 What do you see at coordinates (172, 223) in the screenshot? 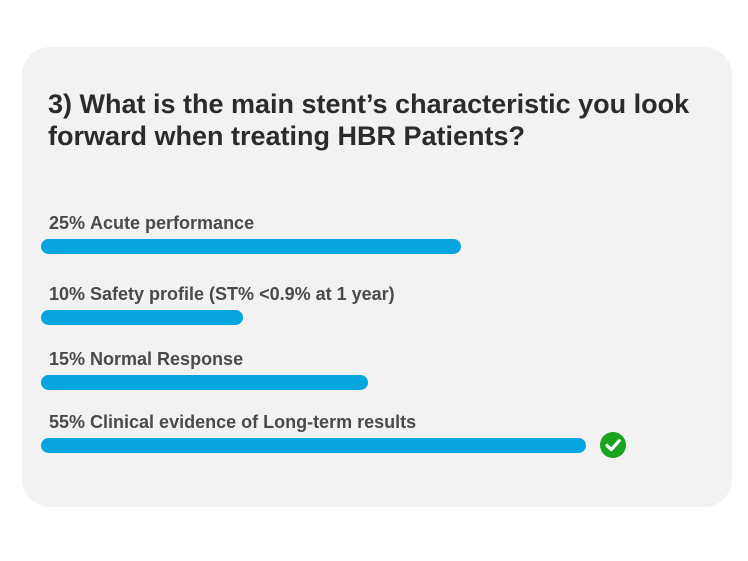
I see `option-text: Acute performance` at bounding box center [172, 223].